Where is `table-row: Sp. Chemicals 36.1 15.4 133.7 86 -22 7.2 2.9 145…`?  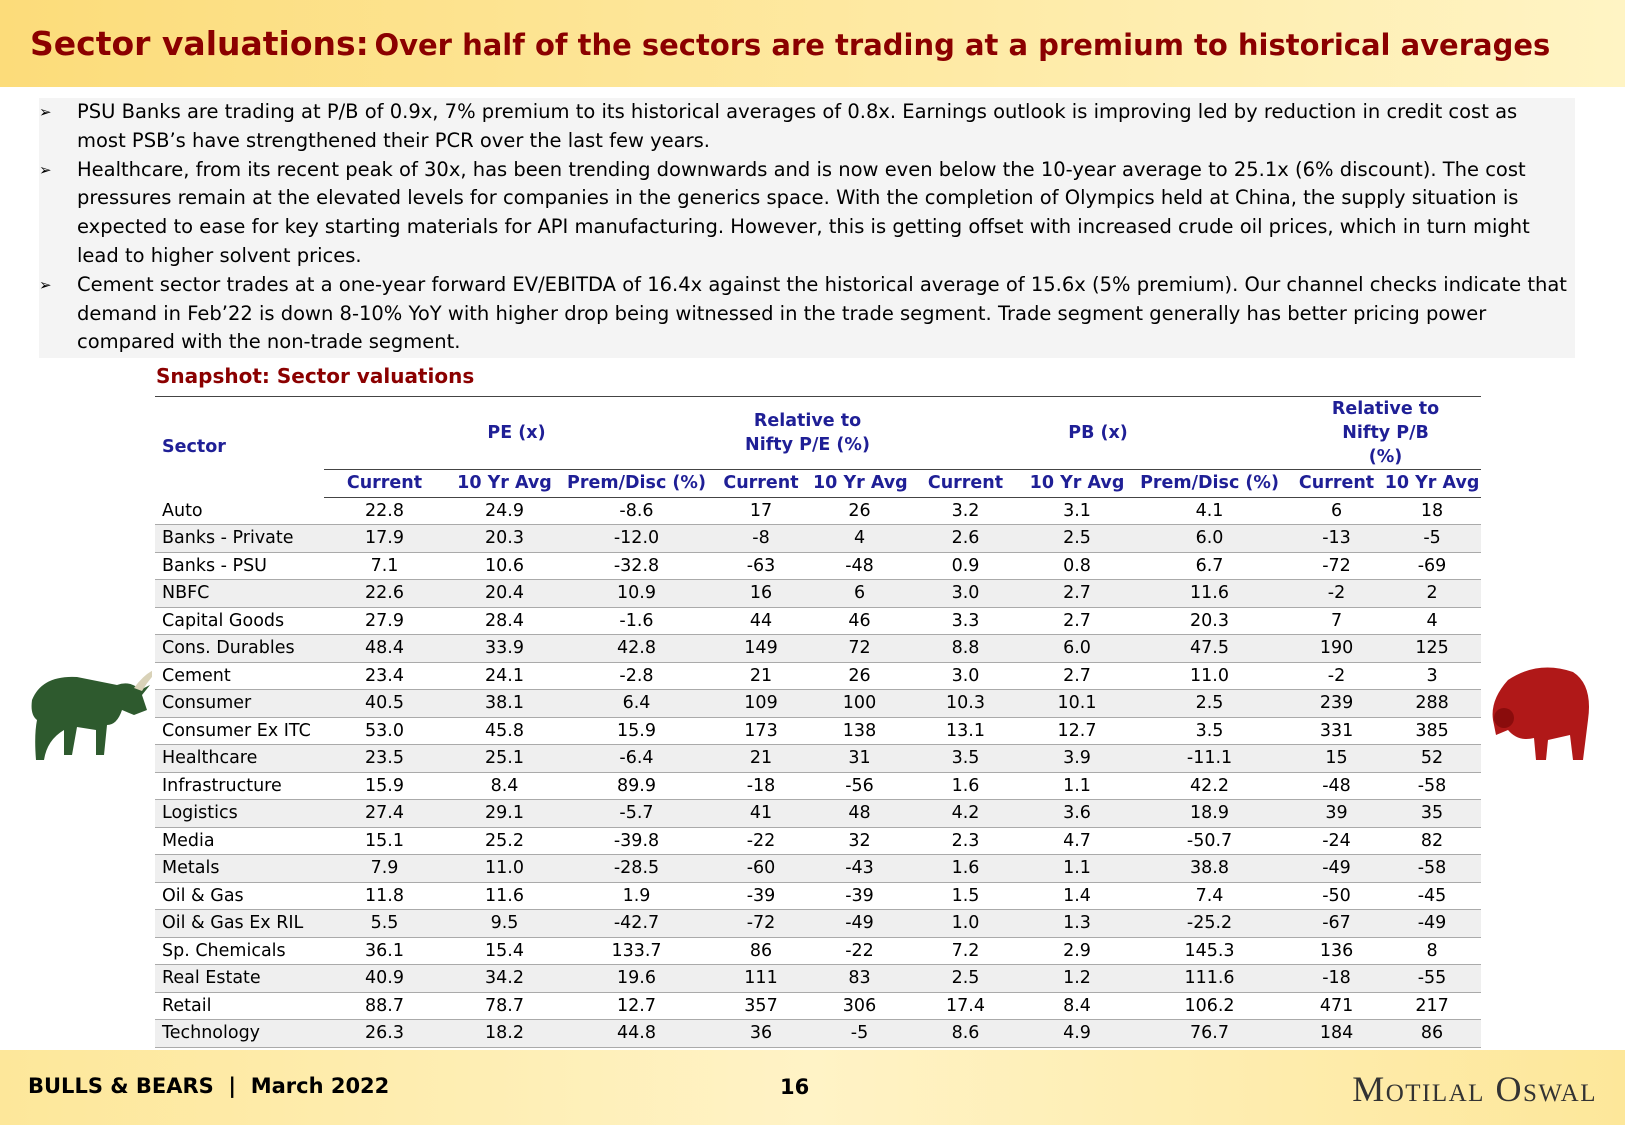
table-row: Sp. Chemicals 36.1 15.4 133.7 86 -22 7.2 2.9 145… is located at coordinates (818, 951).